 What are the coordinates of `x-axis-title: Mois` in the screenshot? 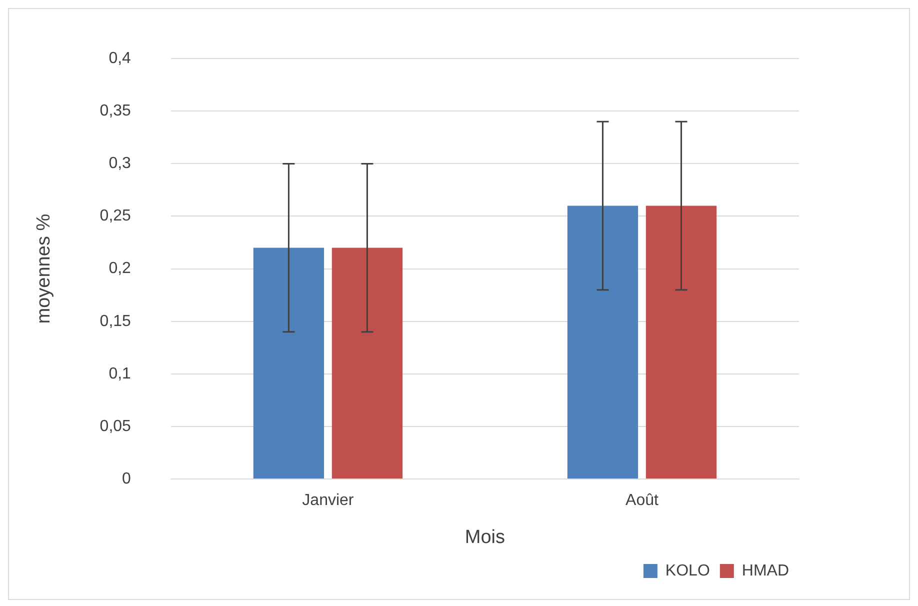 It's located at (485, 537).